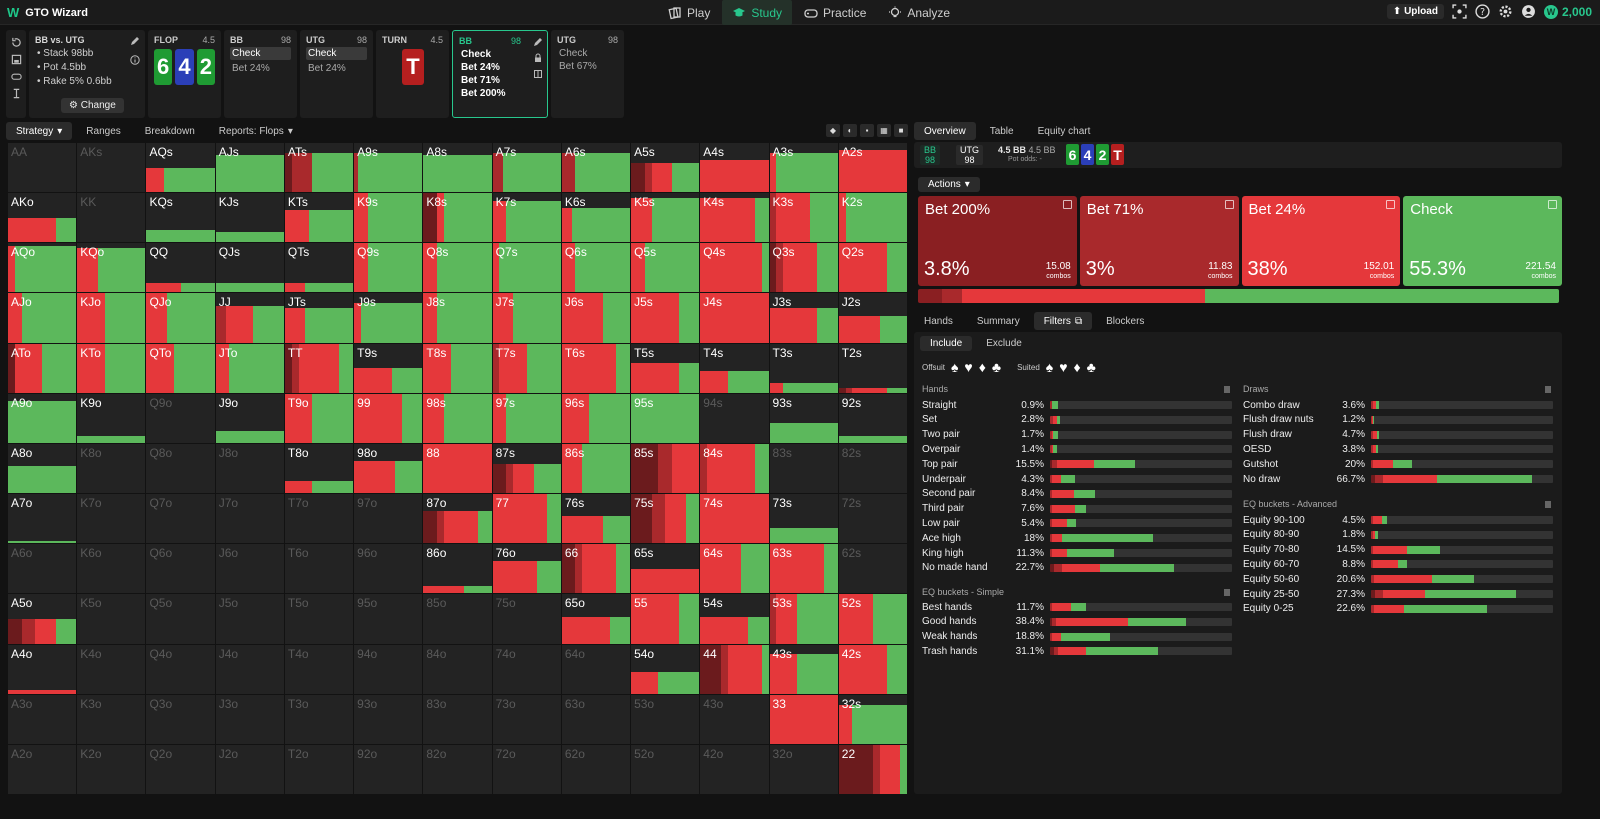 This screenshot has width=1600, height=819. Describe the element at coordinates (480, 80) in the screenshot. I see `bb-turn-bet71: Bet 71%` at that location.